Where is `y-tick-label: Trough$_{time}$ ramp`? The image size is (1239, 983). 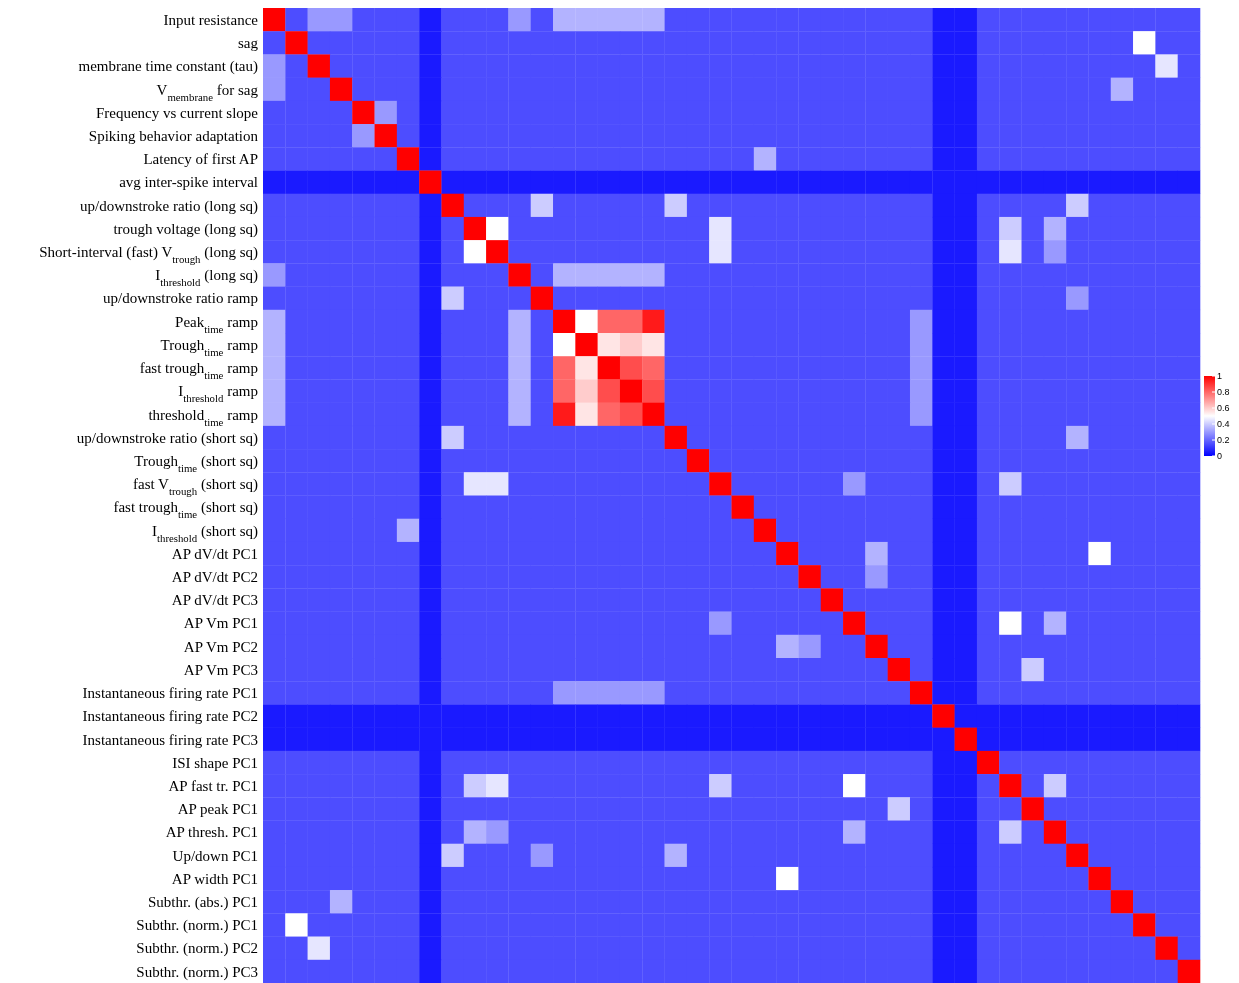 y-tick-label: Trough$_{time}$ ramp is located at coordinates (209, 347).